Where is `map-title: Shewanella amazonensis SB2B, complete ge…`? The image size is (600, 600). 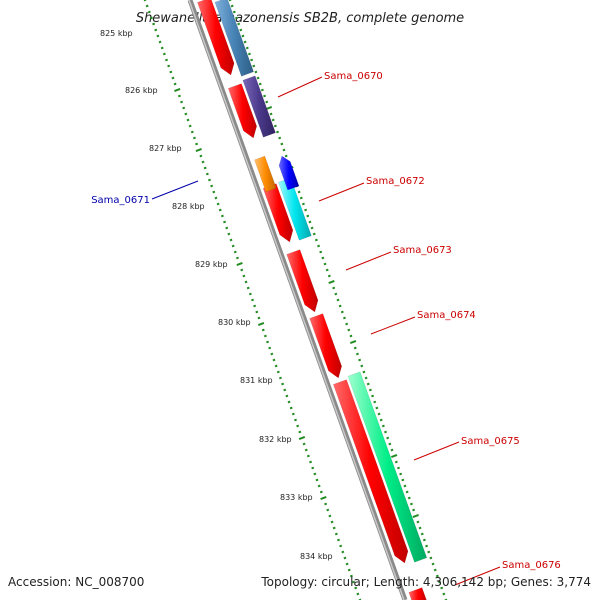
map-title: Shewanella amazonensis SB2B, complete ge… is located at coordinates (300, 18).